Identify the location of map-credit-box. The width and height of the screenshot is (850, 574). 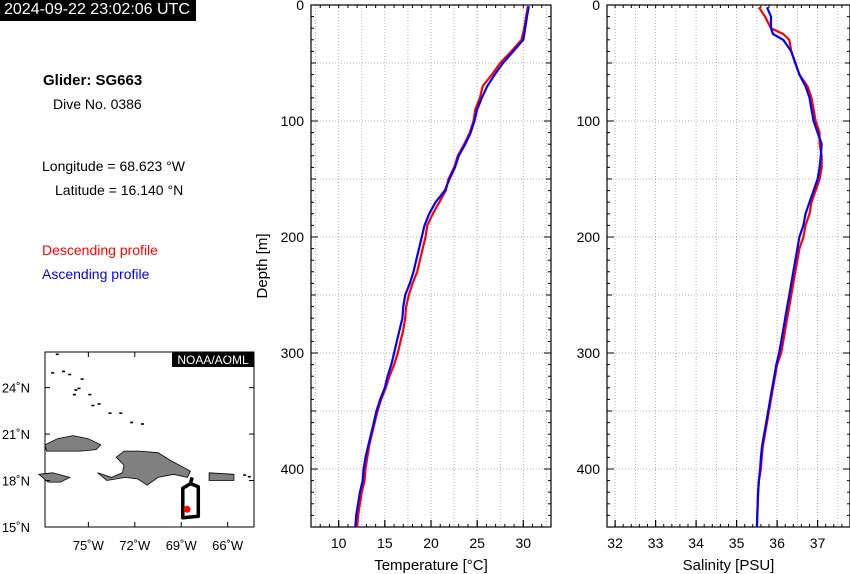
(213, 359).